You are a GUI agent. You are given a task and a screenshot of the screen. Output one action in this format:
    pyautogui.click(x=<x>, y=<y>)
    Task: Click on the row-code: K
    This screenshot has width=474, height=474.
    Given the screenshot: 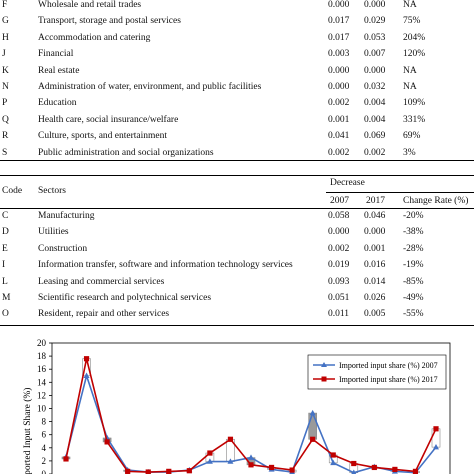 What is the action you would take?
    pyautogui.click(x=5, y=70)
    